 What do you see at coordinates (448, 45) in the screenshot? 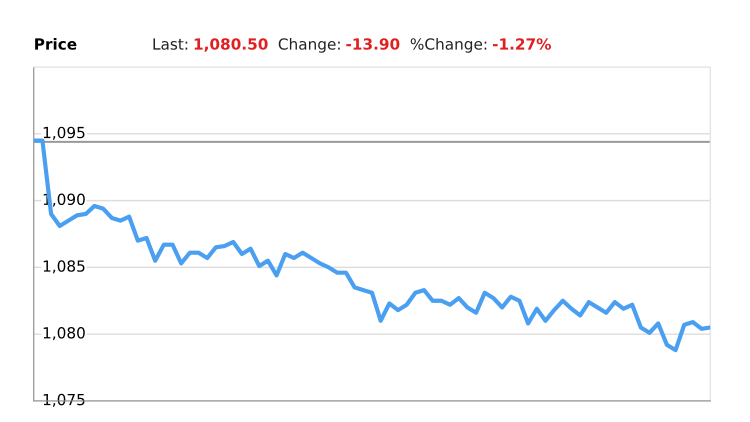
I see `text: %Change:` at bounding box center [448, 45].